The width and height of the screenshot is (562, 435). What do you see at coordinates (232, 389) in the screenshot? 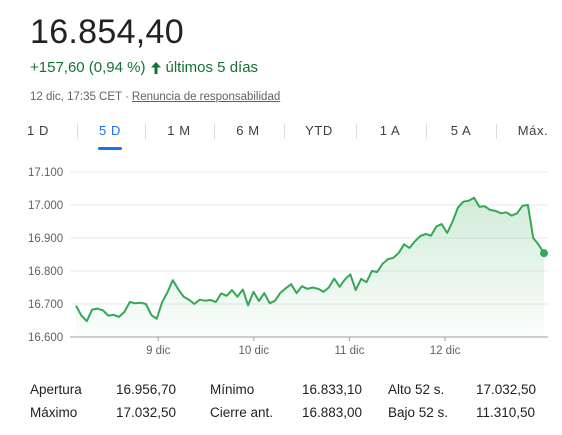
I see `stat-label-low: Mínimo` at bounding box center [232, 389].